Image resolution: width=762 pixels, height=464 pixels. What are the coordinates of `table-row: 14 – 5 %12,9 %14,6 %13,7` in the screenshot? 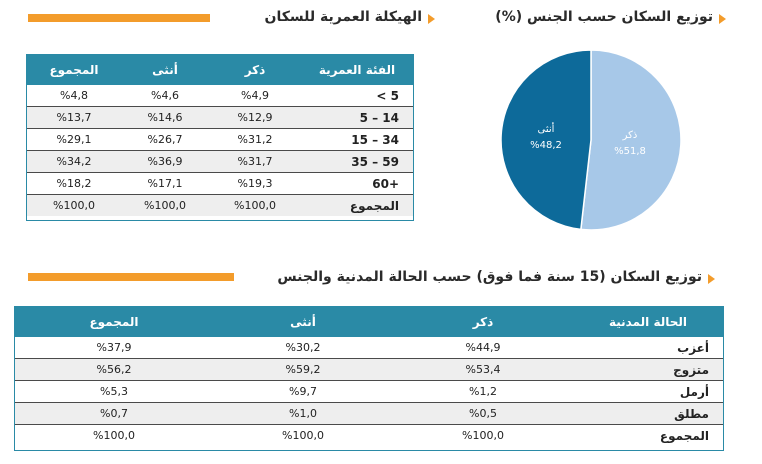 It's located at (220, 117).